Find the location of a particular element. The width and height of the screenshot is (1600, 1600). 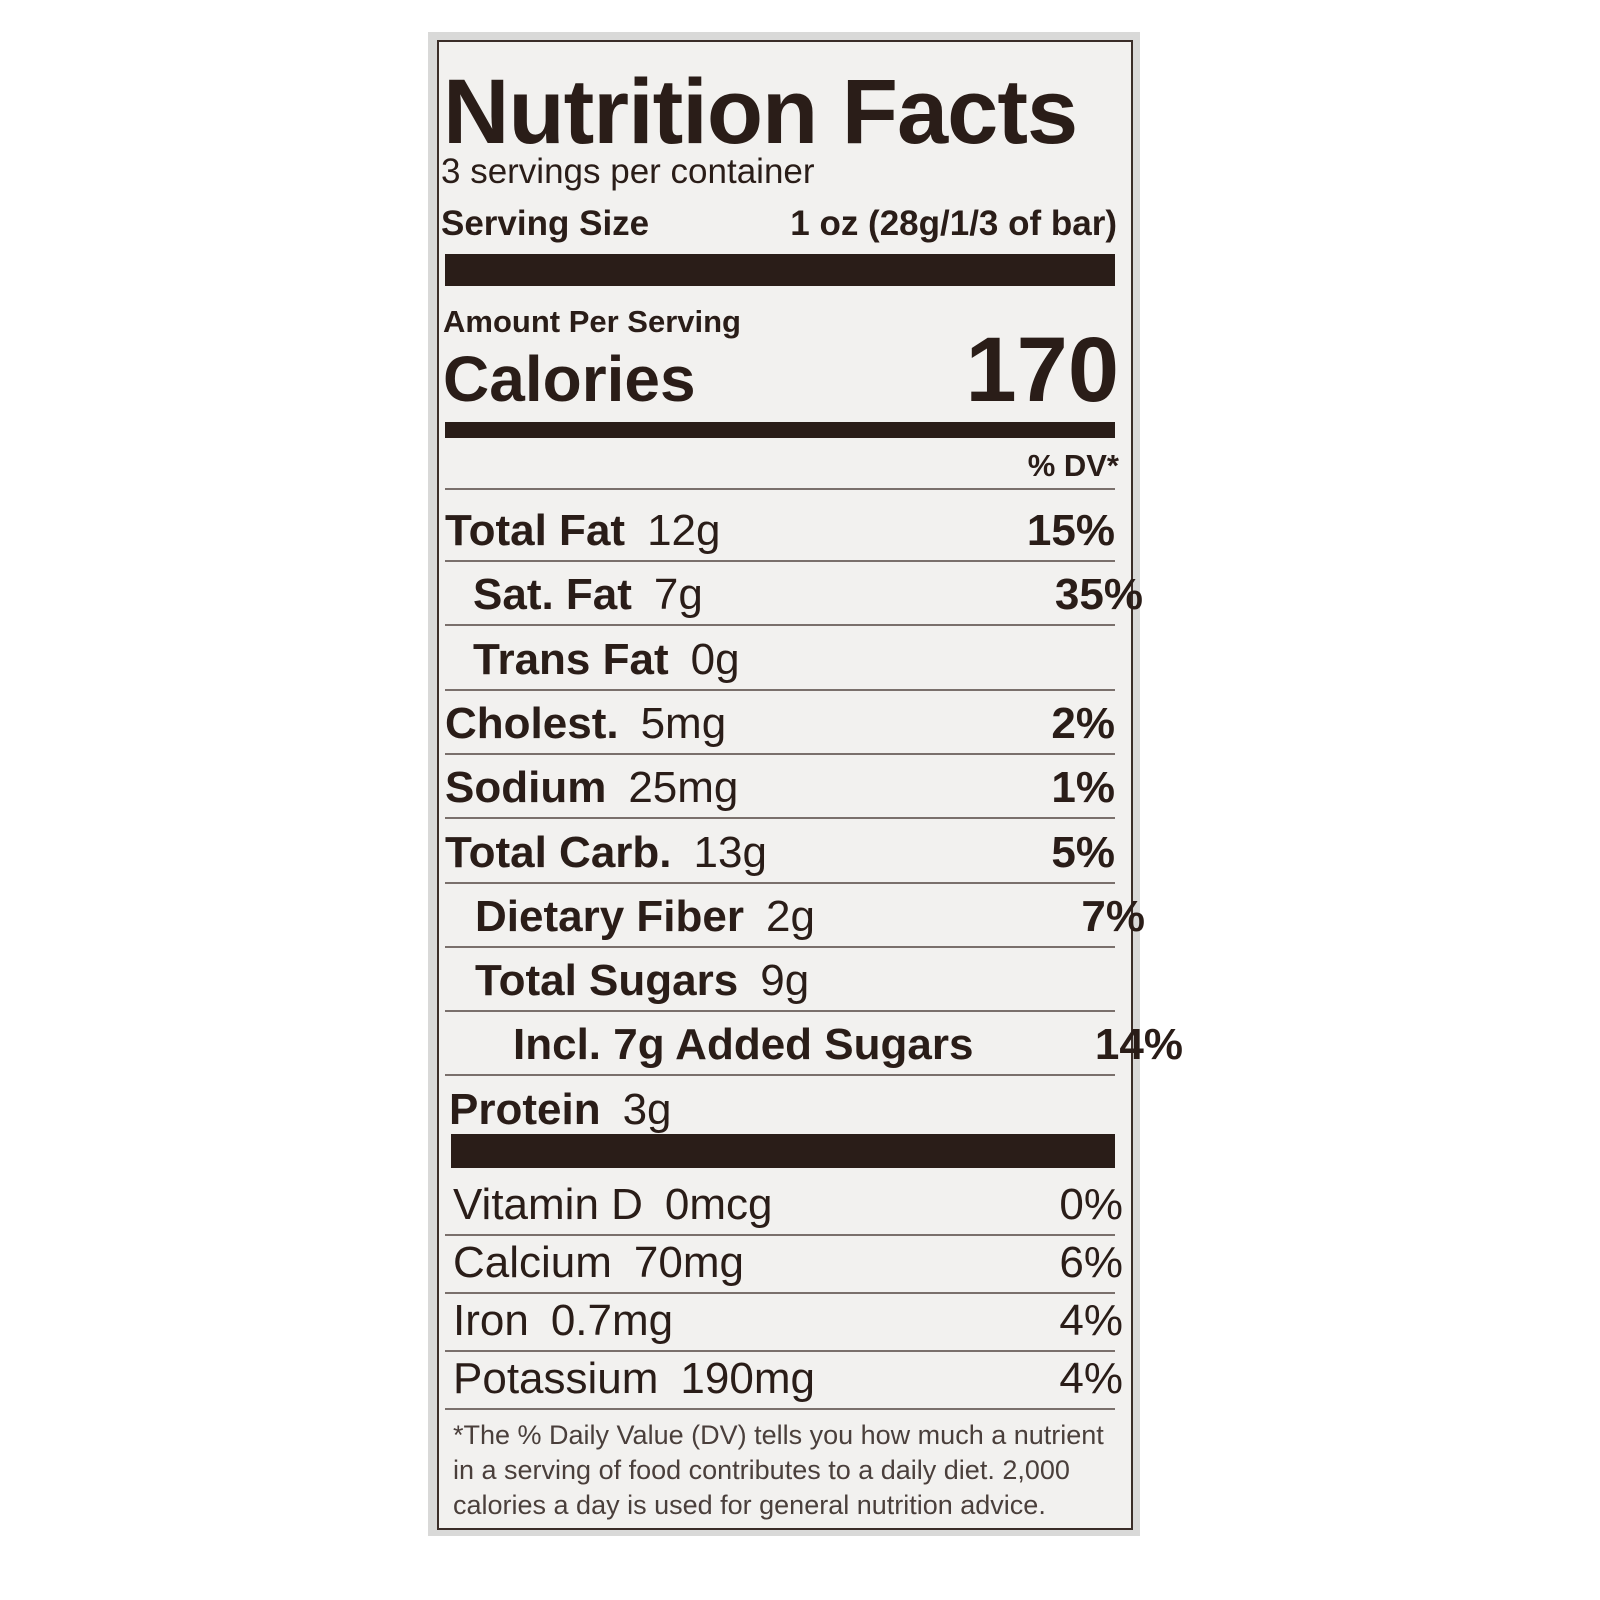

daily-value: 14% is located at coordinates (1138, 1045).